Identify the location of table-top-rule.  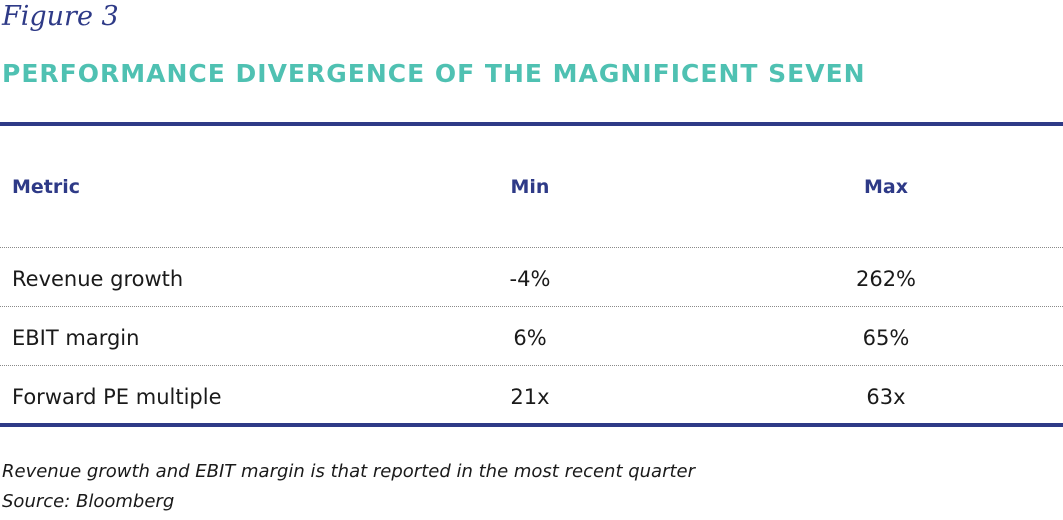
(531, 124).